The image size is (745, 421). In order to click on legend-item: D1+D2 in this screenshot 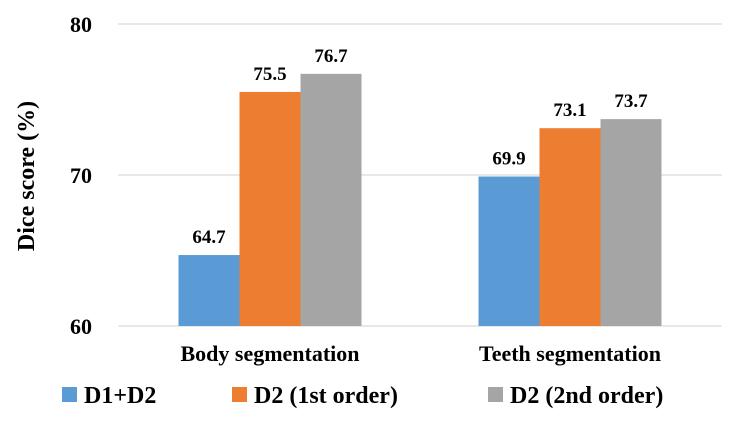, I will do `click(109, 396)`.